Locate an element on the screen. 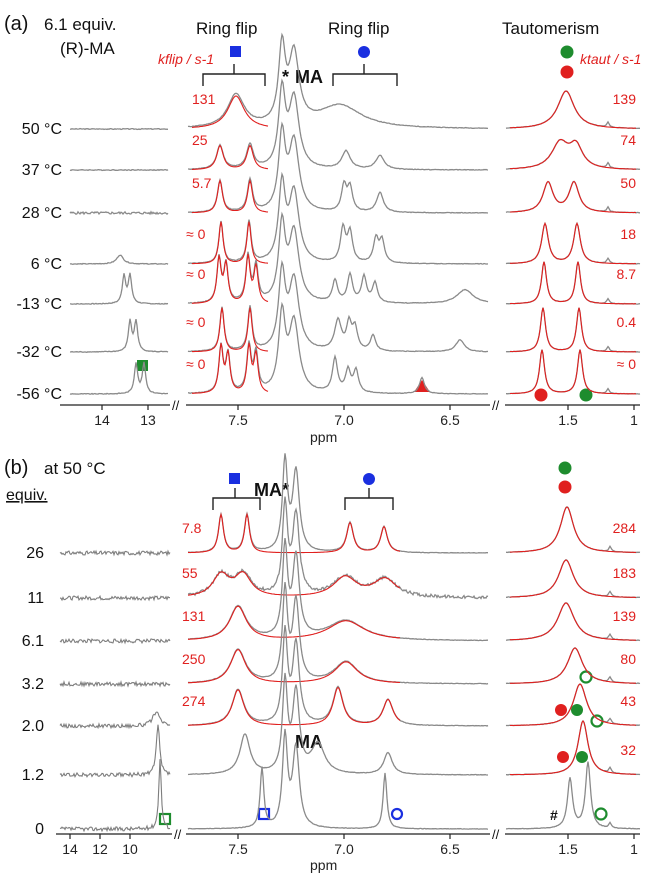 The width and height of the screenshot is (647, 877). annotation-ma-star: MA* is located at coordinates (271, 490).